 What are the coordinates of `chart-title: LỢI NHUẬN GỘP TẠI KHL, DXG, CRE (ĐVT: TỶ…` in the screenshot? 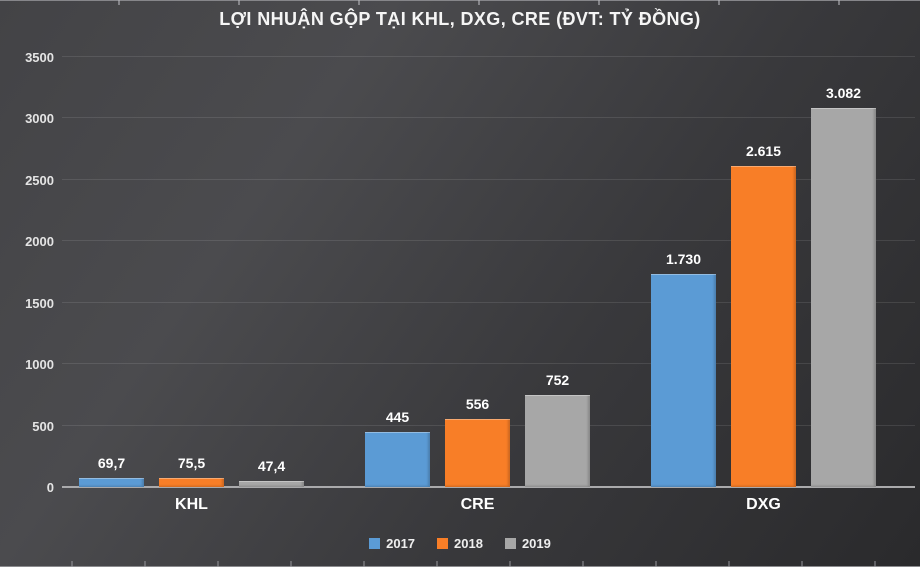 It's located at (460, 19).